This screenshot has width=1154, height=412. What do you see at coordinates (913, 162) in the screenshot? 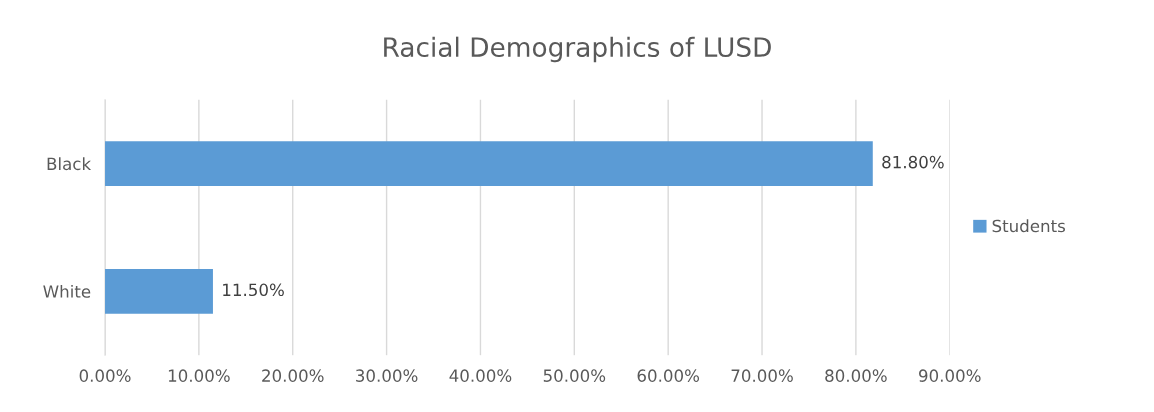
I see `data-label: 81.80%` at bounding box center [913, 162].